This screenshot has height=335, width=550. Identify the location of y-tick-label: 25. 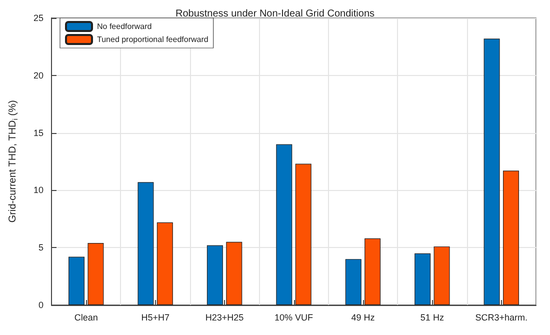
(38, 18).